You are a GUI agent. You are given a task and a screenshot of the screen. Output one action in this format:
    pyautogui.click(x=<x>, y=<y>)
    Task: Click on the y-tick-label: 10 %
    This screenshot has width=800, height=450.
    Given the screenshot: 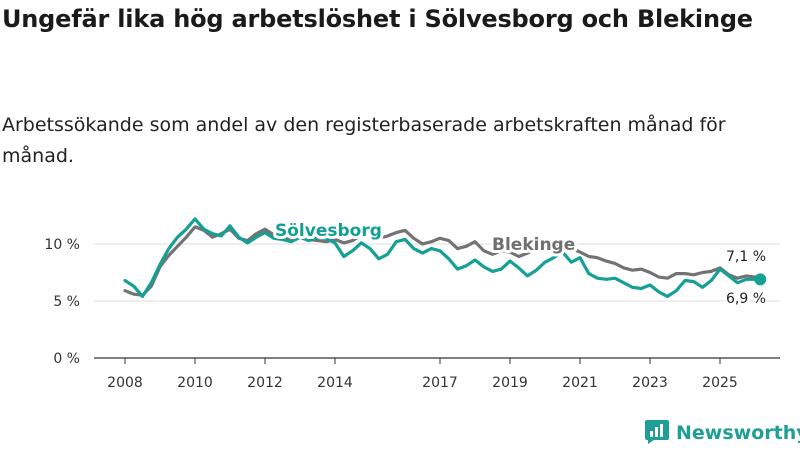 What is the action you would take?
    pyautogui.click(x=62, y=245)
    